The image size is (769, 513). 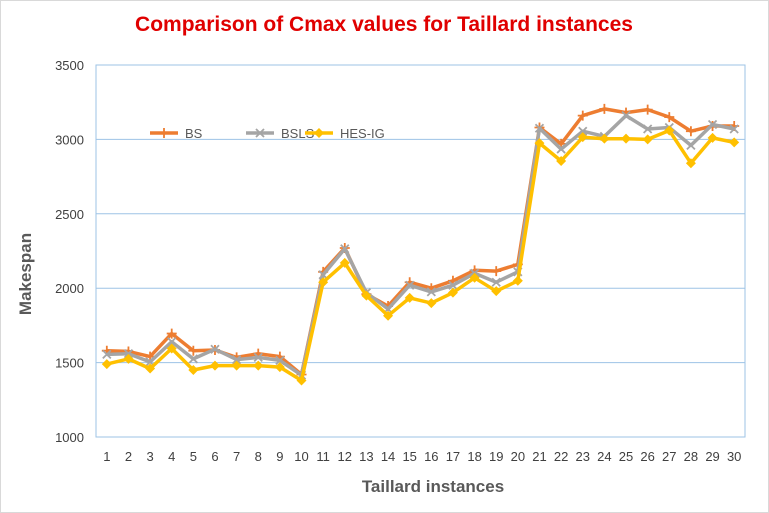 What do you see at coordinates (712, 456) in the screenshot?
I see `x-tick-label: 29` at bounding box center [712, 456].